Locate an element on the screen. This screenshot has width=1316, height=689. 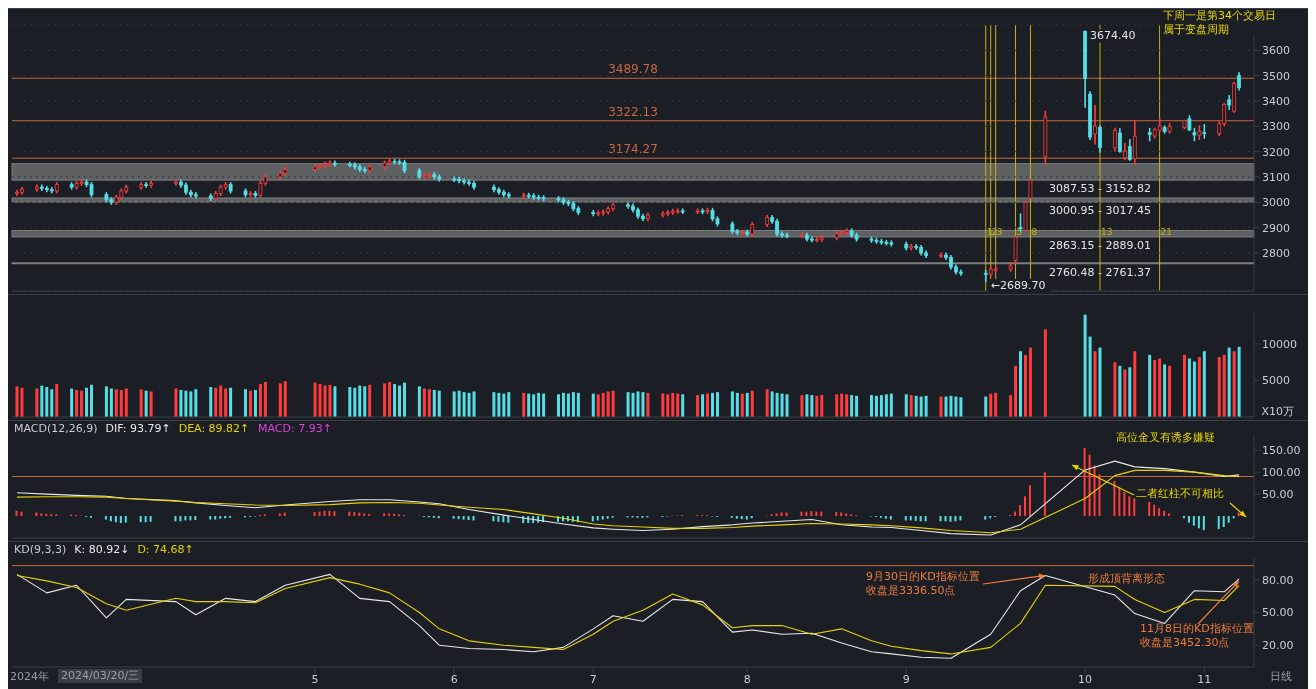
annotation: ←2689.70 is located at coordinates (1018, 285).